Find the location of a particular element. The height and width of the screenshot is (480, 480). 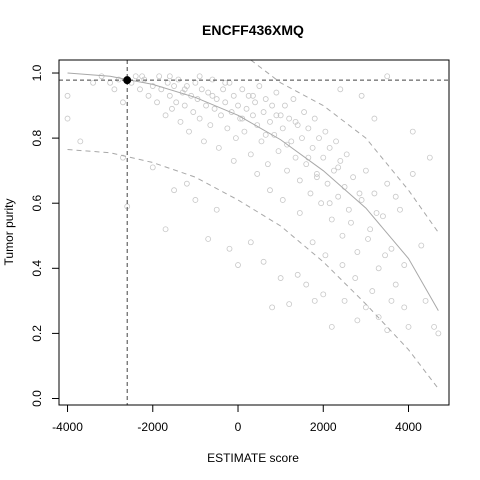

y-tick-label: 0.6 is located at coordinates (37, 203).